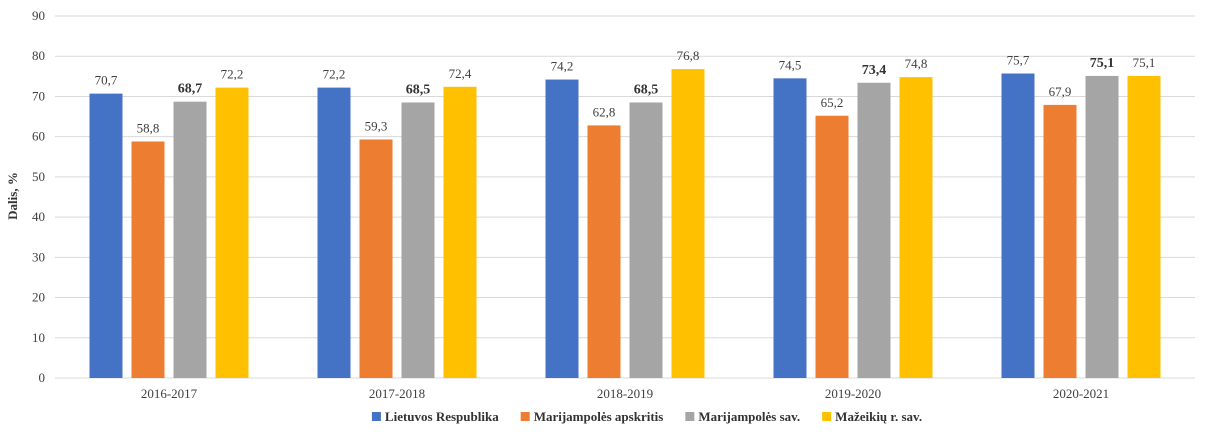  I want to click on y-tick-label: 30, so click(38, 256).